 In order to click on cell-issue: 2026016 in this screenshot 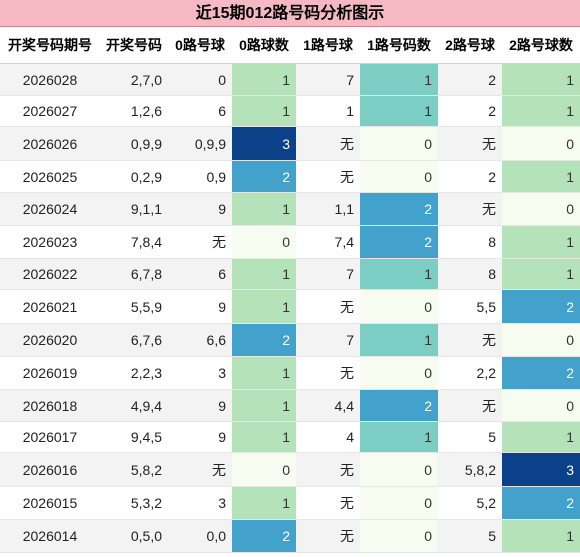, I will do `click(50, 469)`.